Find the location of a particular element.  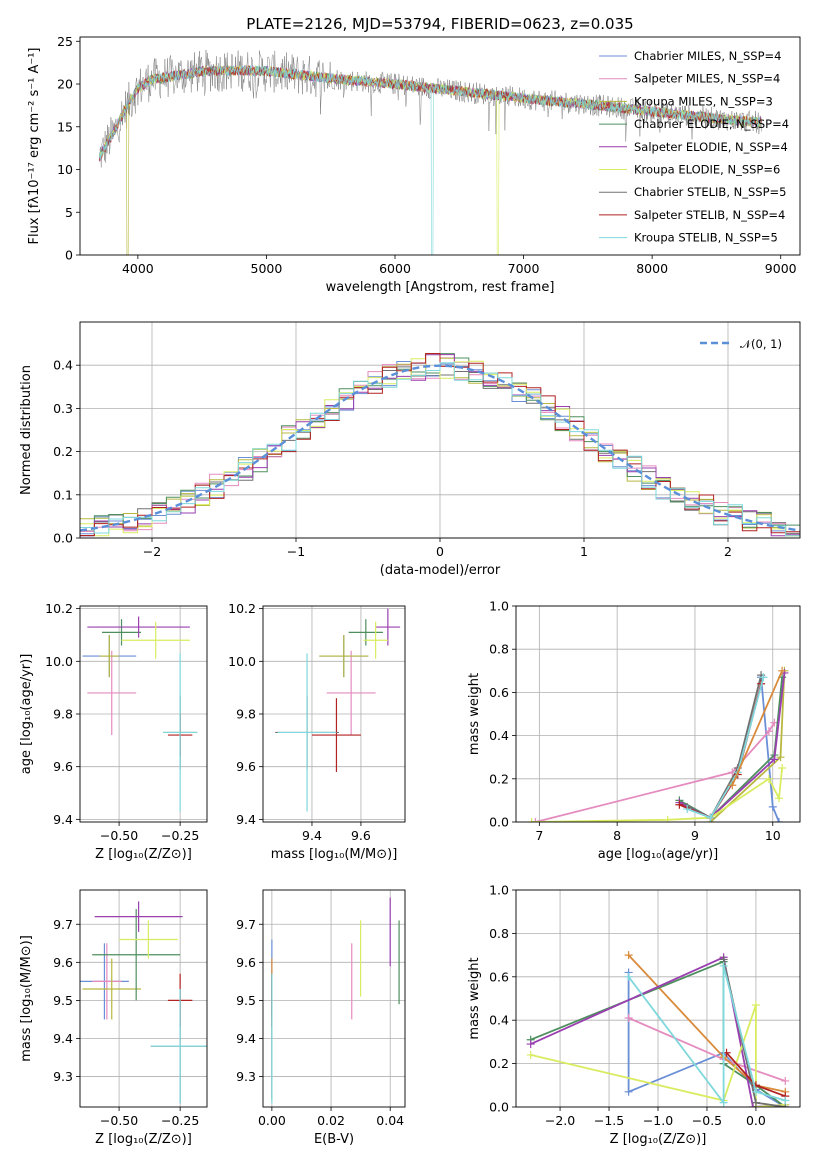

x-tick-label: 1 is located at coordinates (584, 551).